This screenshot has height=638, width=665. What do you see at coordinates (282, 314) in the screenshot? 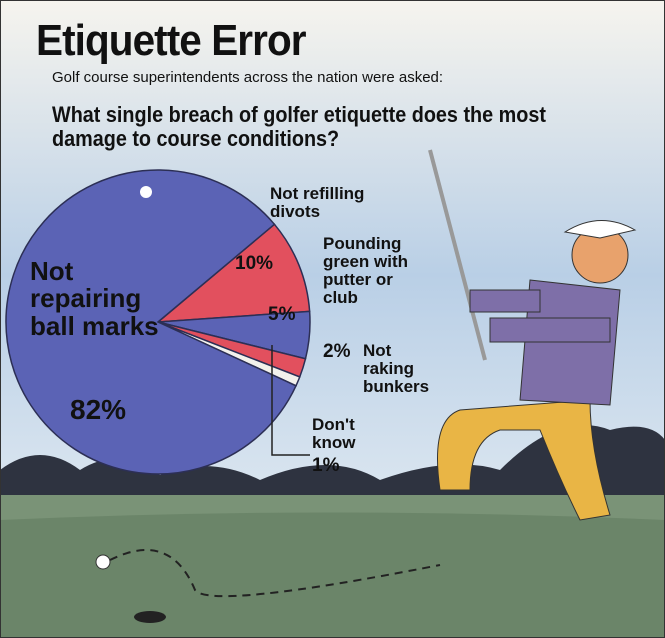
I see `value-label: 5%` at bounding box center [282, 314].